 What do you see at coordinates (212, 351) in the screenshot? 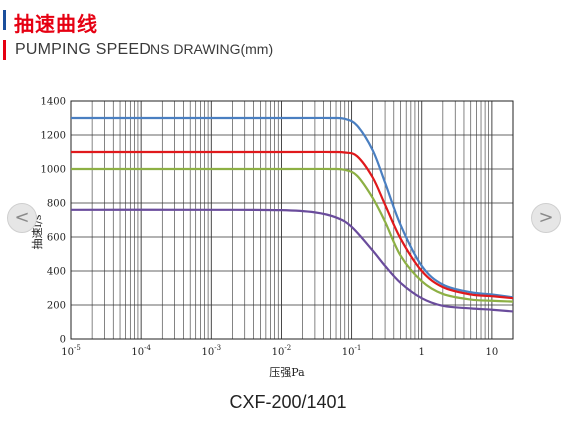
I see `x-tick-label: 10⁻³` at bounding box center [212, 351].